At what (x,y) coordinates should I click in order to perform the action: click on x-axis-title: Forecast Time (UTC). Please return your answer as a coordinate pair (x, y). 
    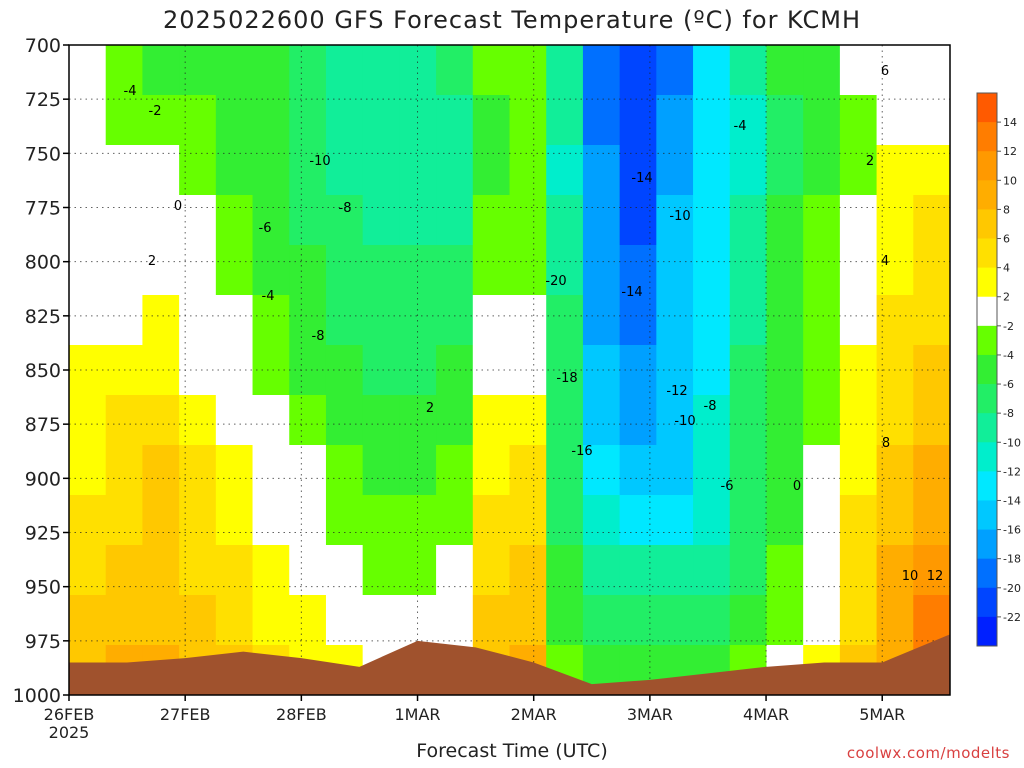
    Looking at the image, I should click on (512, 751).